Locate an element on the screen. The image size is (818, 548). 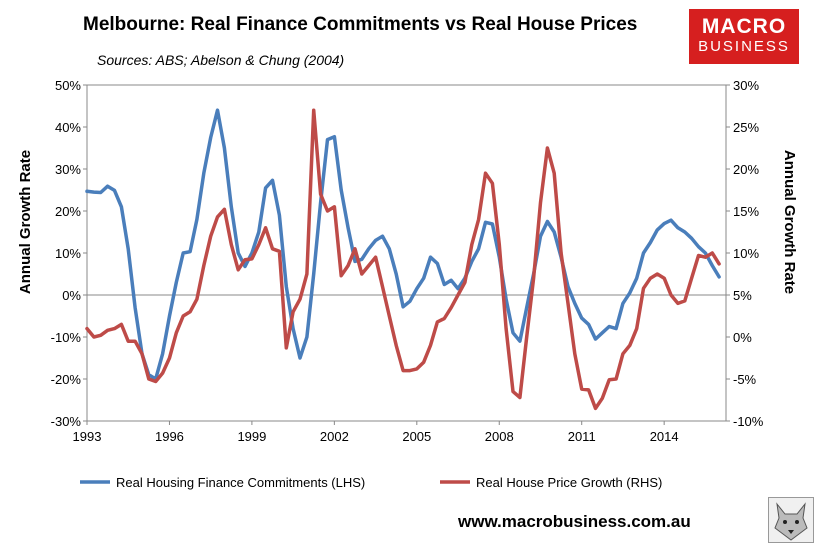
chart-subtitle: Sources: ABS; Abelson & Chung (2004) is located at coordinates (221, 60).